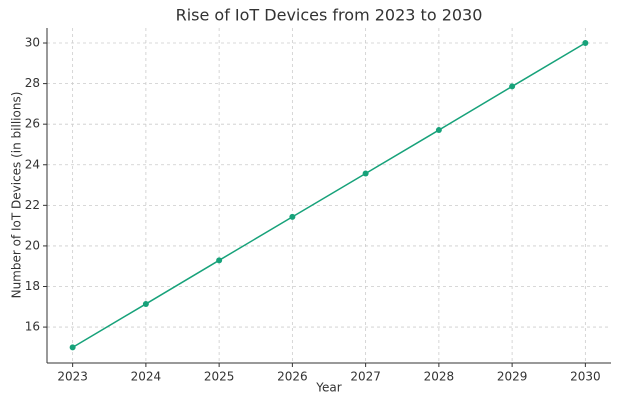 The height and width of the screenshot is (405, 638). Describe the element at coordinates (32, 124) in the screenshot. I see `y-tick-label: 26` at that location.